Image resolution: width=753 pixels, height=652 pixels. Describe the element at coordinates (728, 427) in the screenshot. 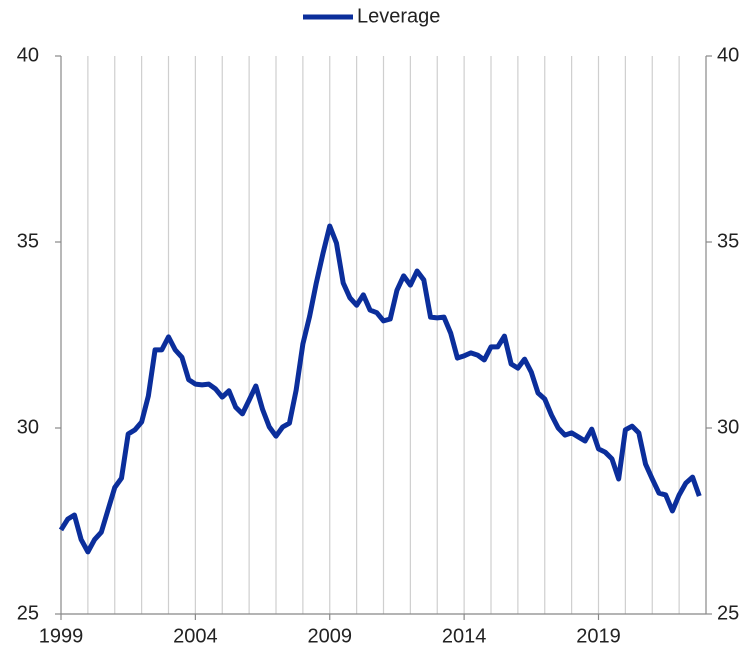

I see `y2-tick-label: 30` at that location.